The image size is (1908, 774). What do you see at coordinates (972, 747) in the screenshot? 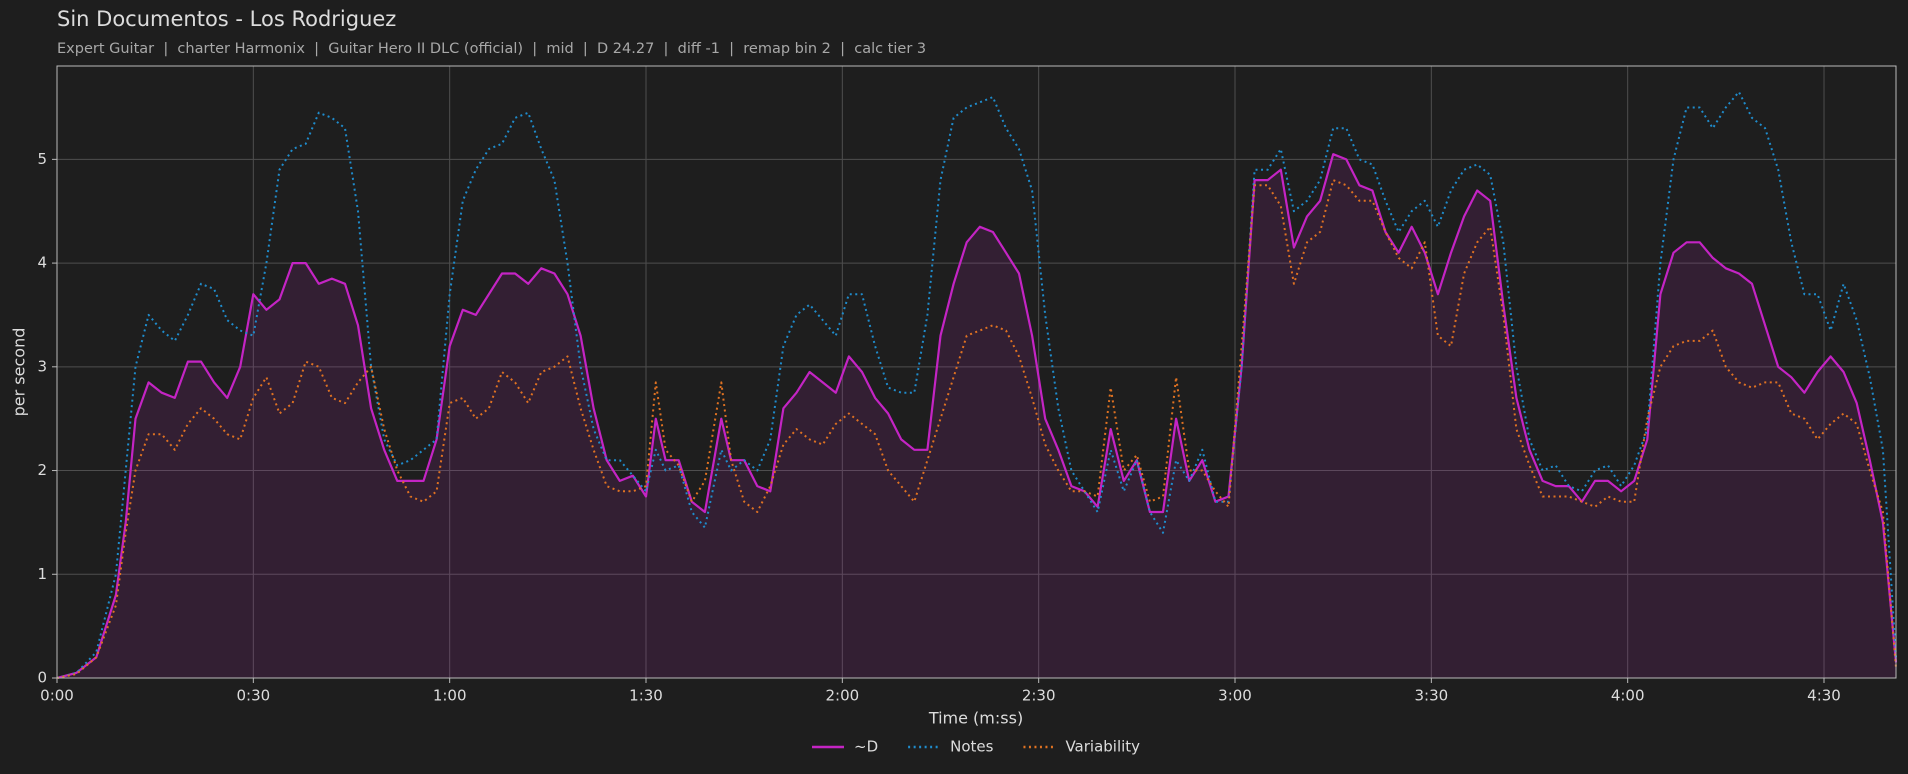
I see `legend-label: Notes` at bounding box center [972, 747].